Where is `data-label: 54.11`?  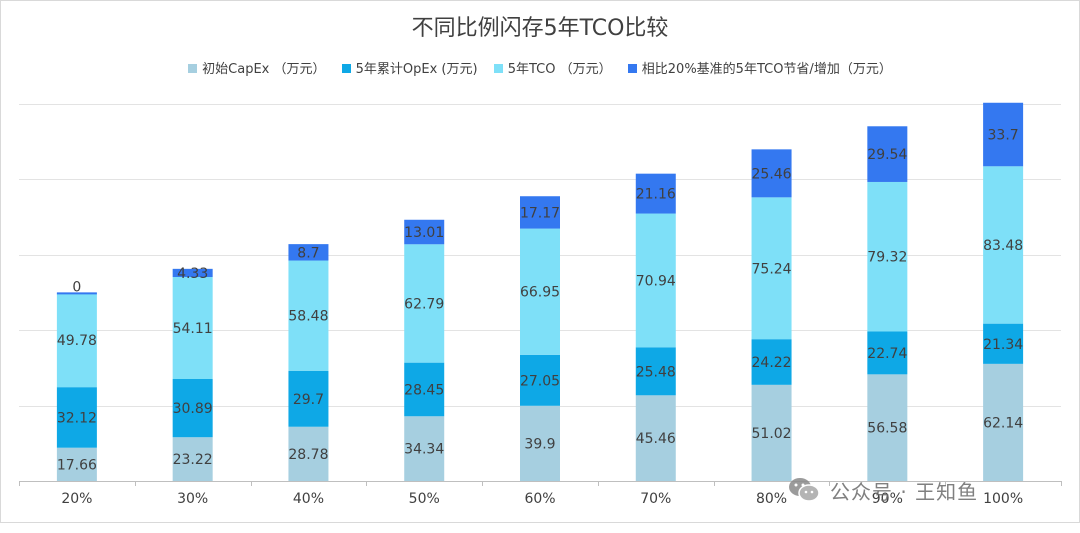
data-label: 54.11 is located at coordinates (193, 329).